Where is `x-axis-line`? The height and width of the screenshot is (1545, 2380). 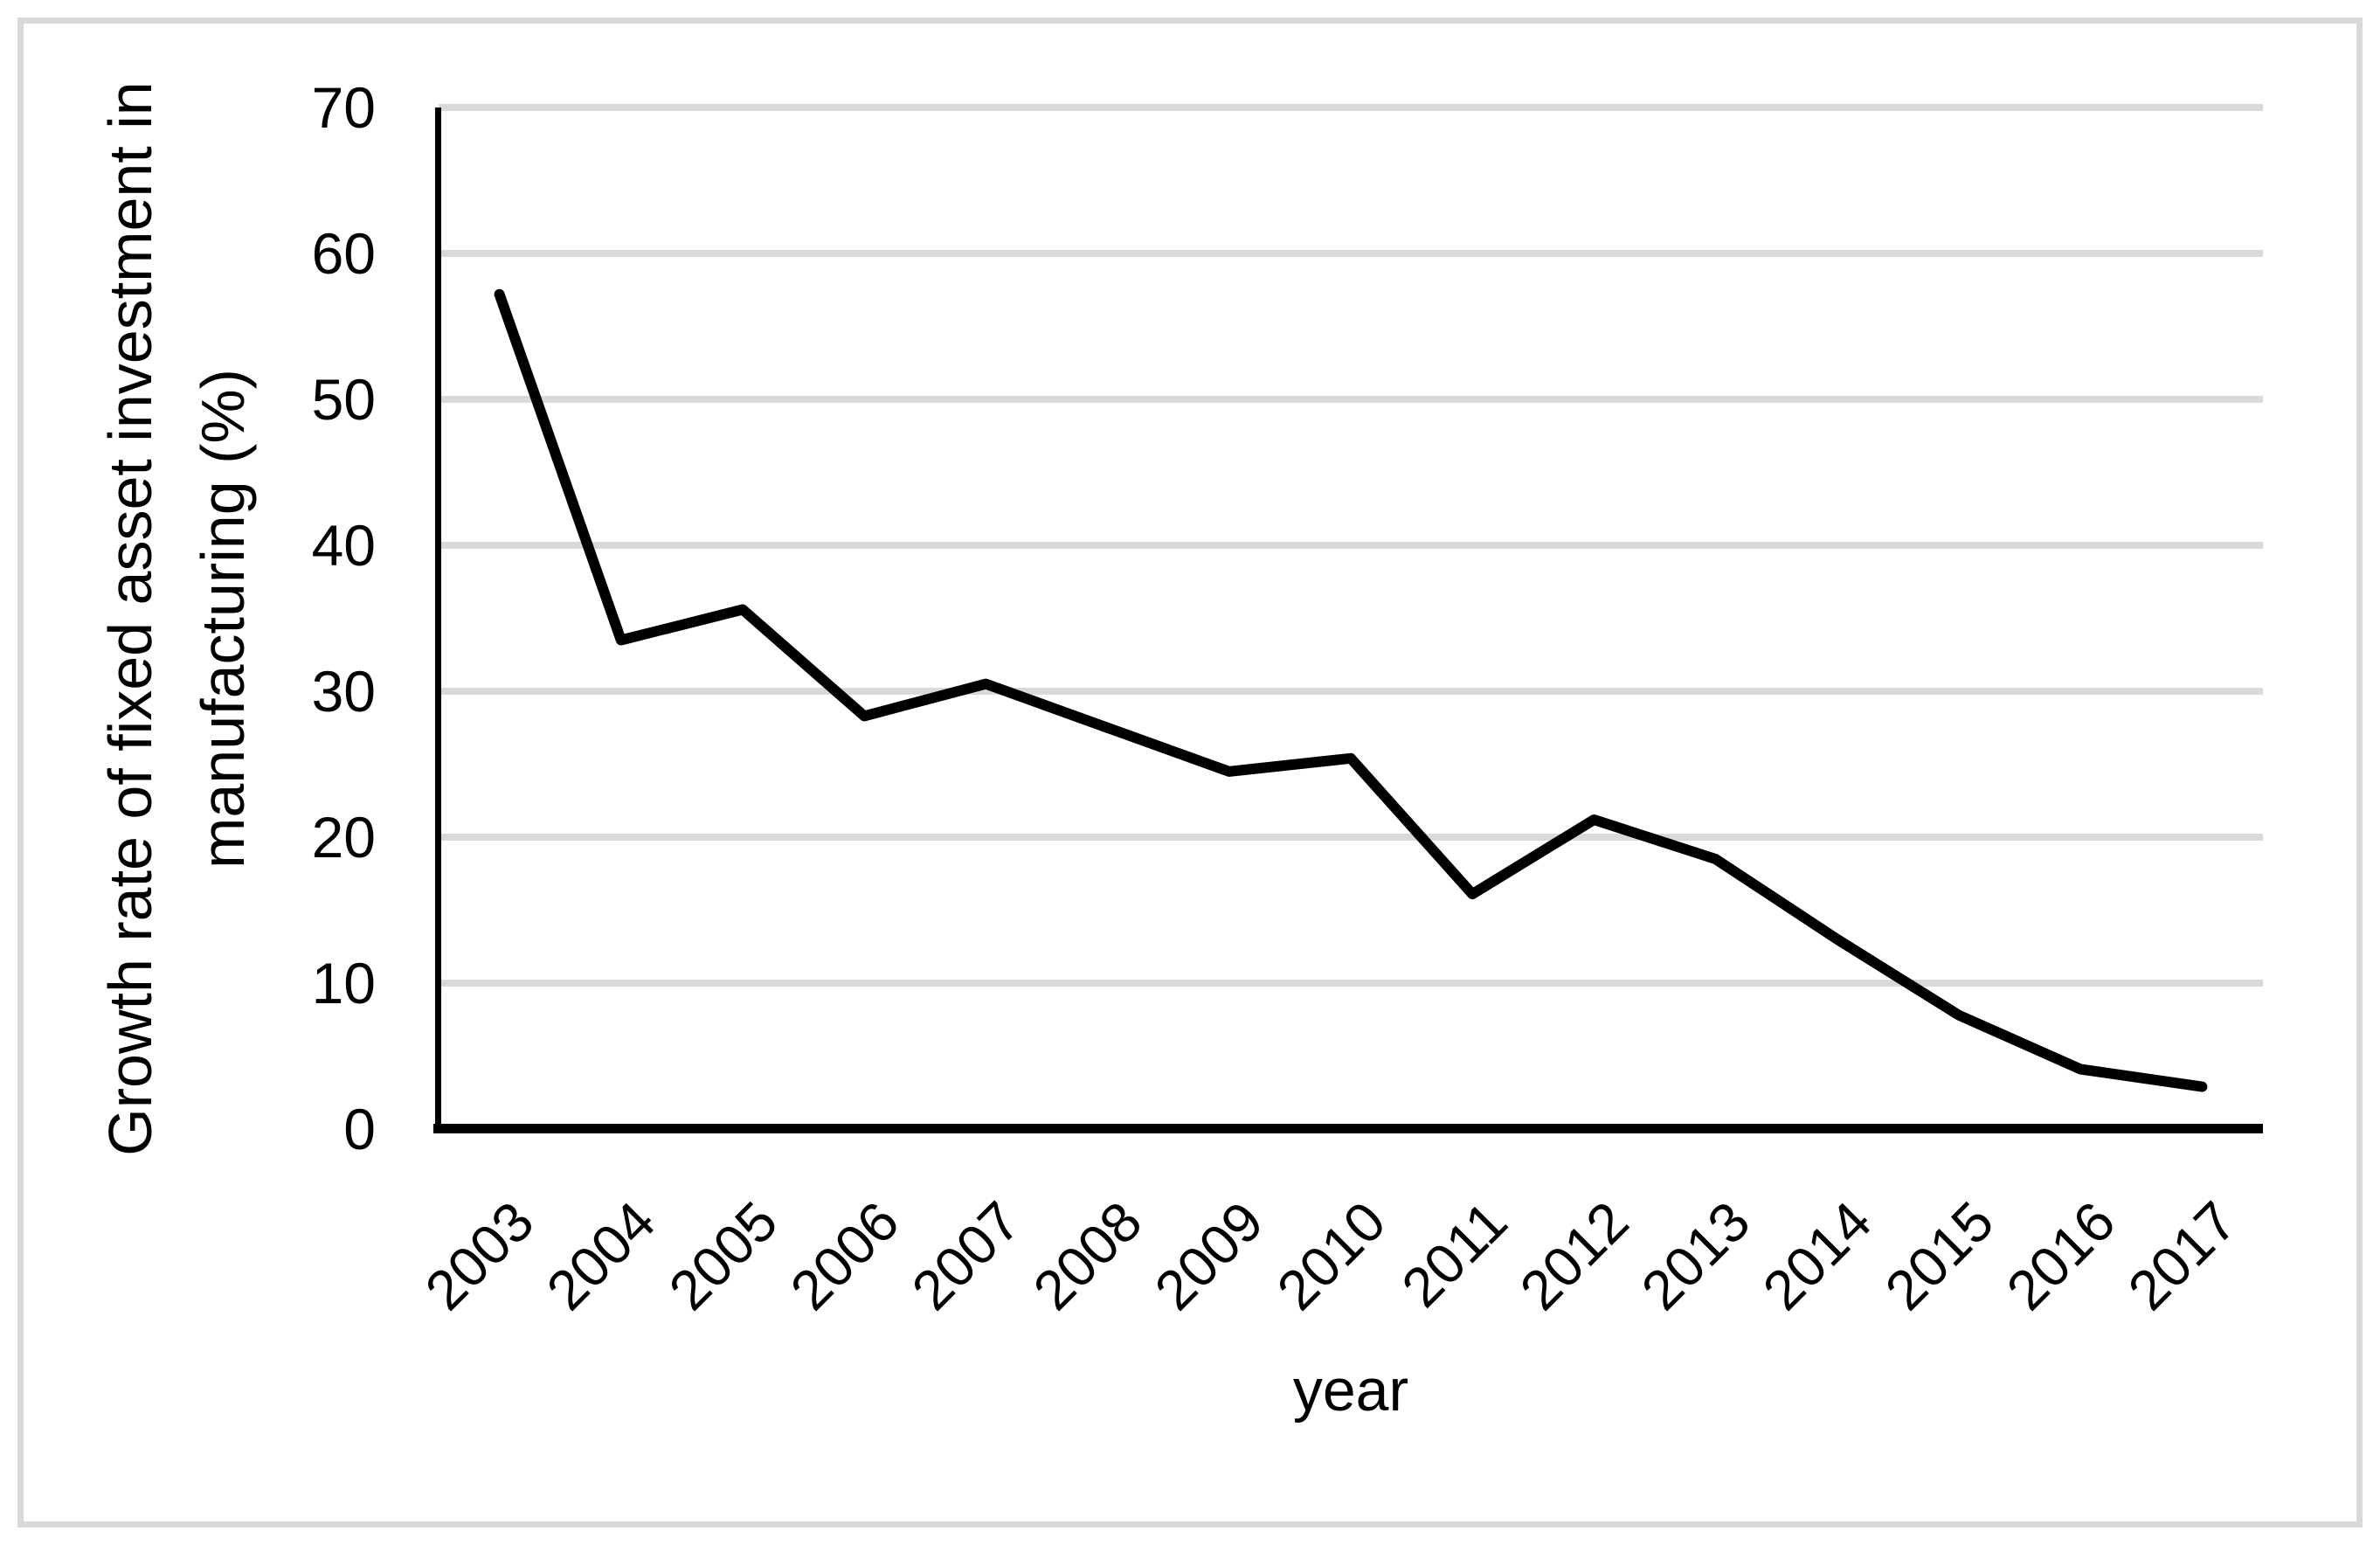
x-axis-line is located at coordinates (1348, 1128).